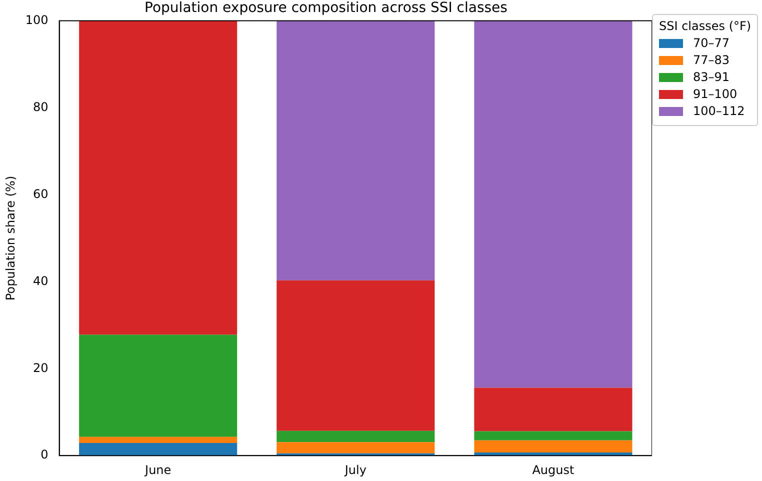 The image size is (762, 481). I want to click on x-tick-label: July, so click(355, 469).